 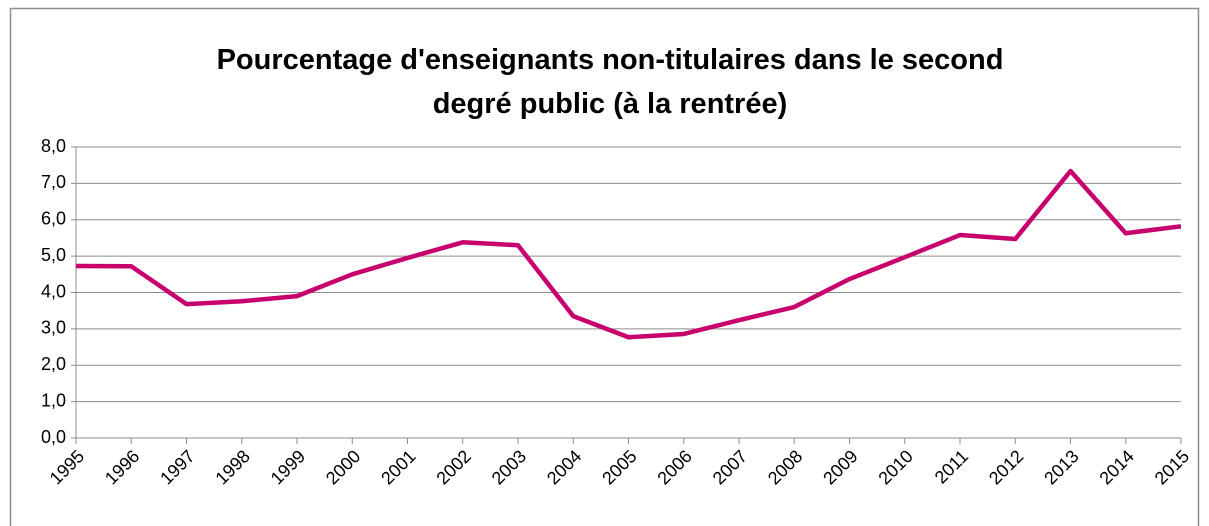 What do you see at coordinates (53, 291) in the screenshot?
I see `y-tick-label: 4,0` at bounding box center [53, 291].